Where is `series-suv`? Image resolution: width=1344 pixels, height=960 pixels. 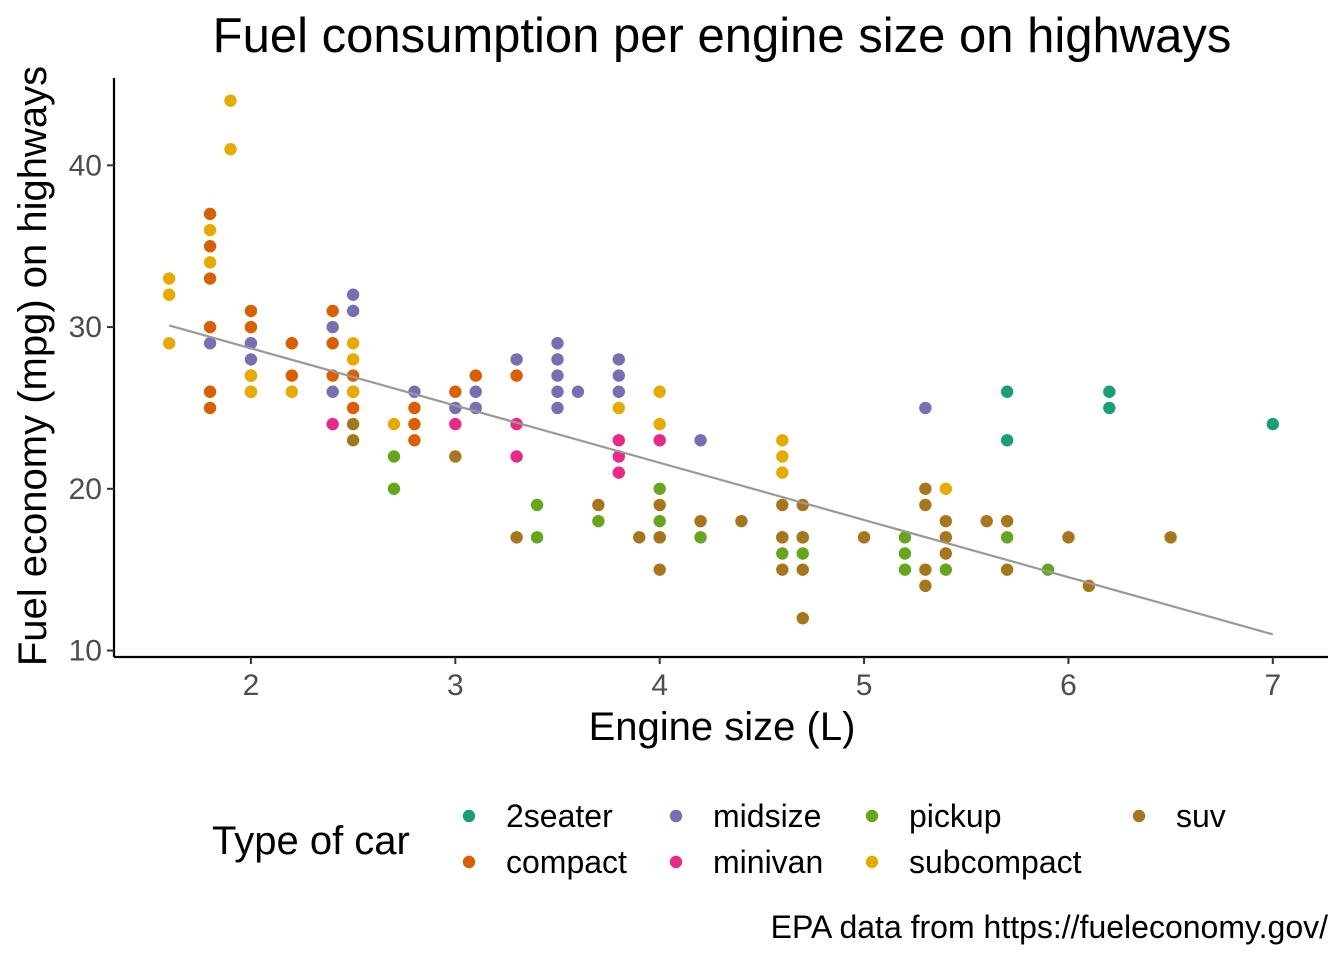
series-suv is located at coordinates (761, 521).